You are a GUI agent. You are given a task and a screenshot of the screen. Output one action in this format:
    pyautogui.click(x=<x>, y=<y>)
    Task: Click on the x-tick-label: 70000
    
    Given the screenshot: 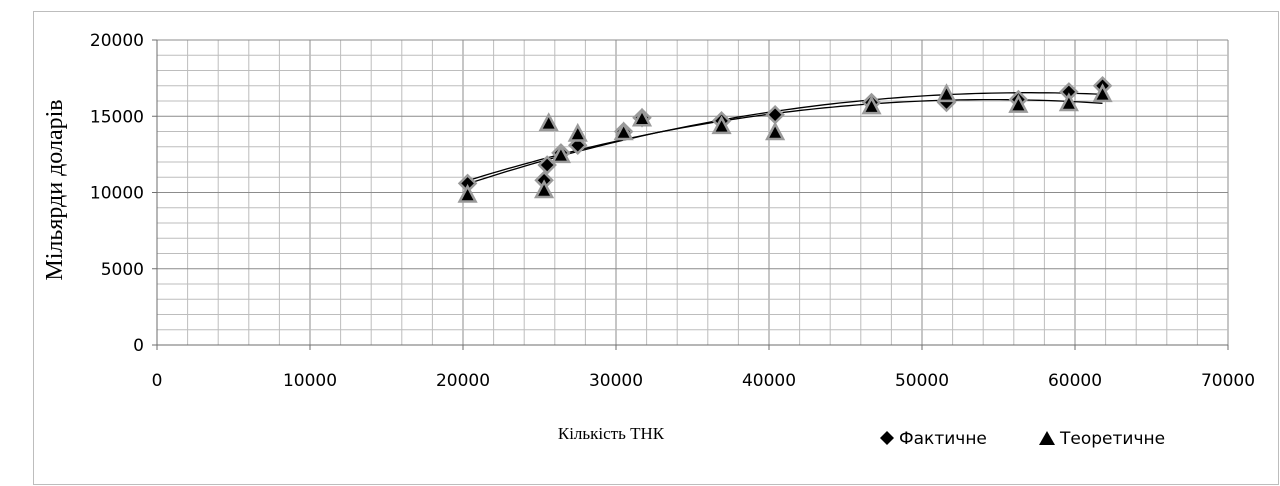 What is the action you would take?
    pyautogui.click(x=1228, y=381)
    